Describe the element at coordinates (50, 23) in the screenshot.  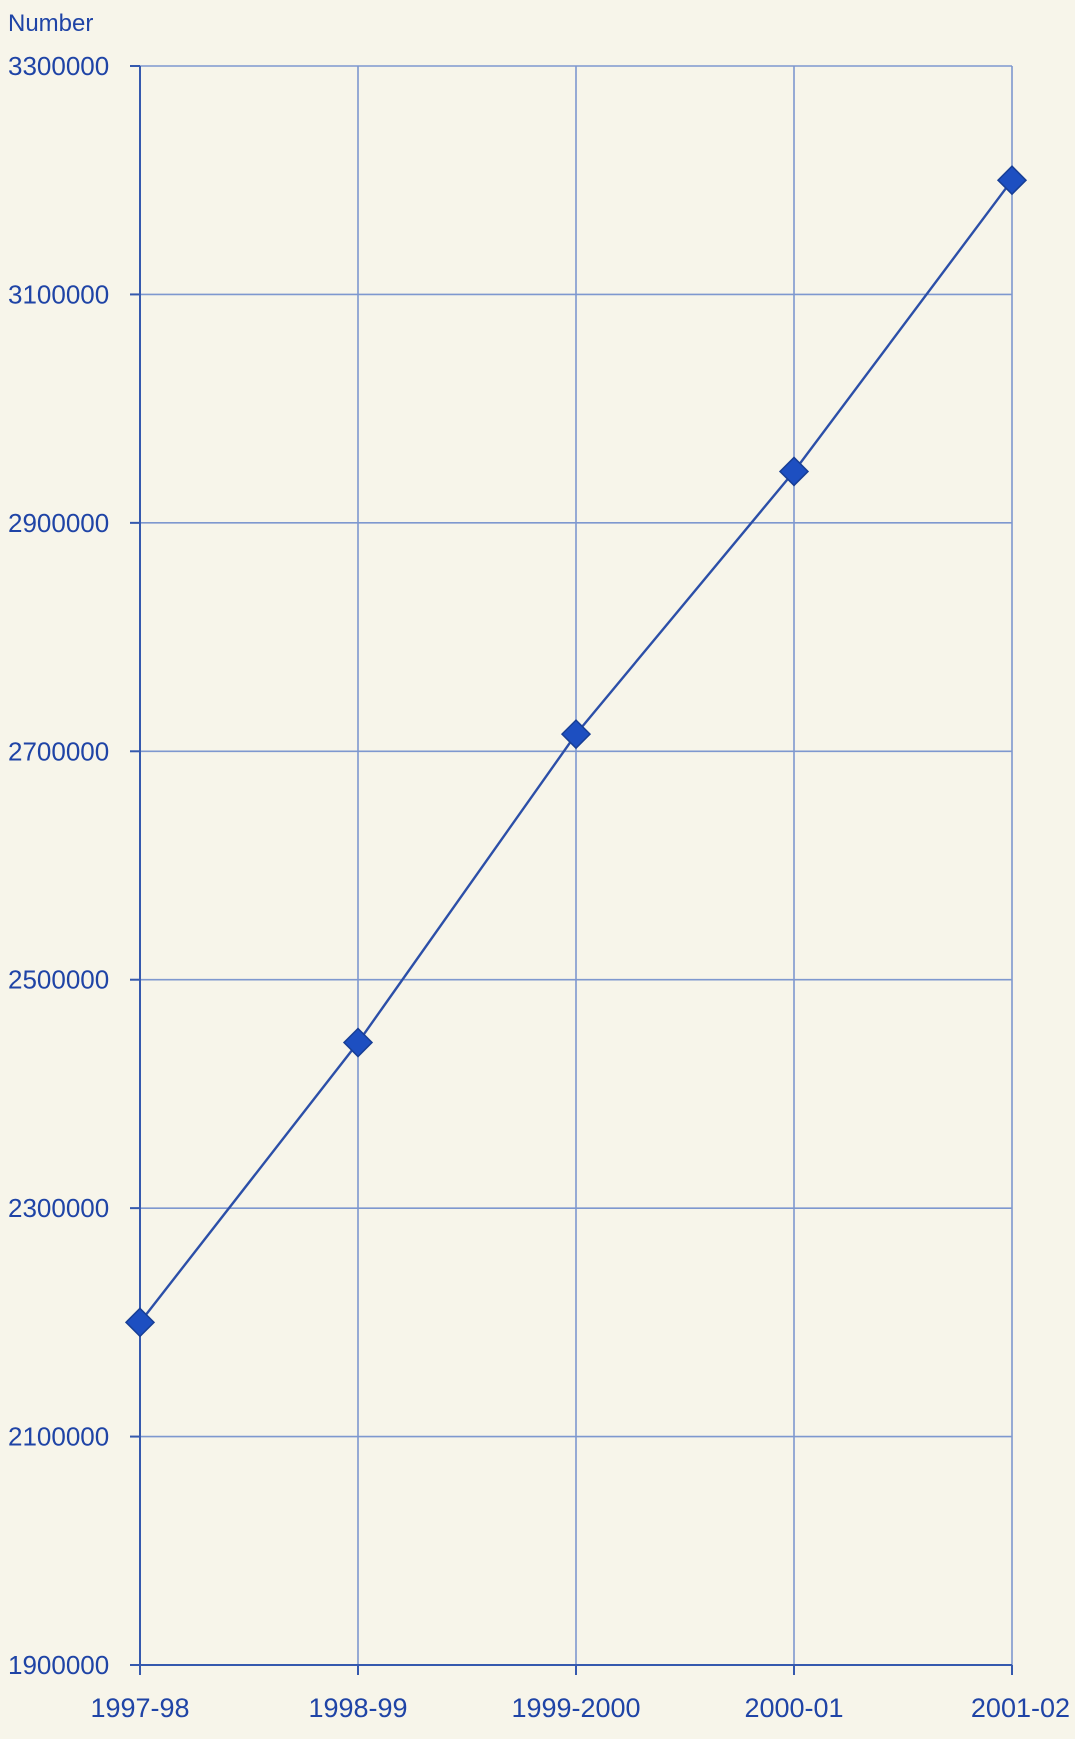
I see `y-axis-title: Number` at that location.